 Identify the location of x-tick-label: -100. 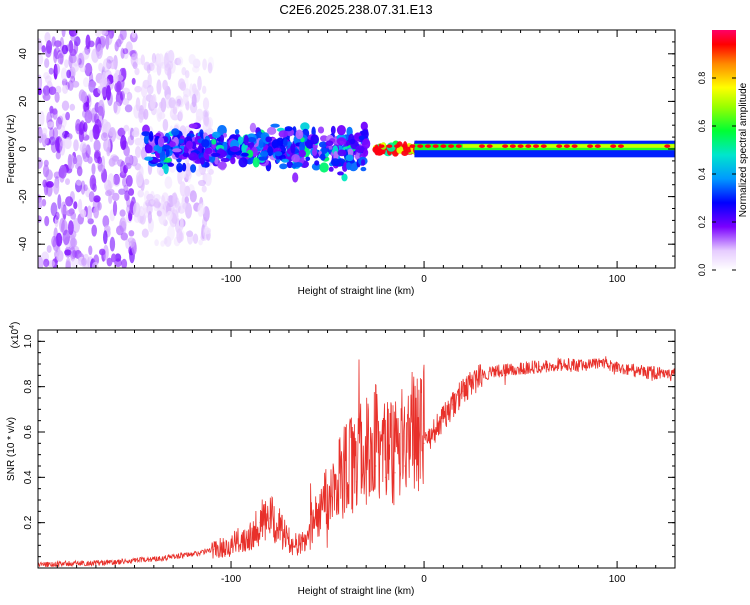
(231, 279).